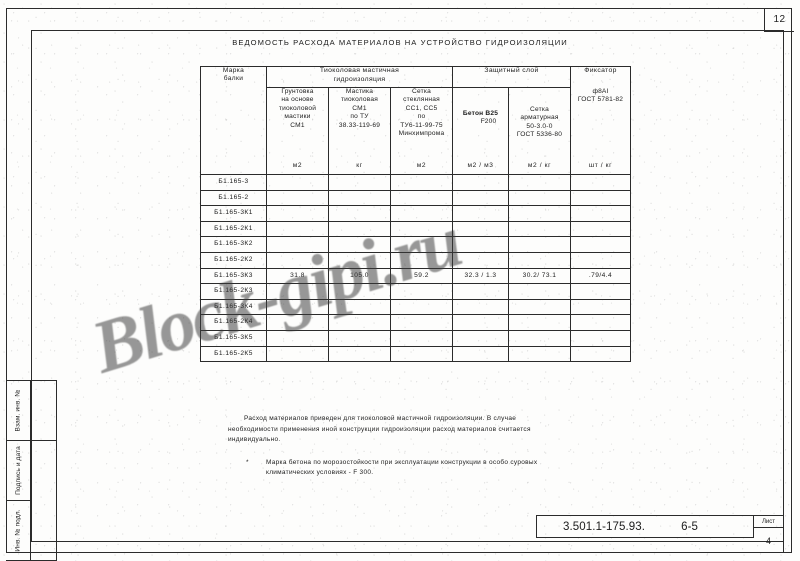  Describe the element at coordinates (480, 113) in the screenshot. I see `header-beton-line-0: Бетон В25` at that location.